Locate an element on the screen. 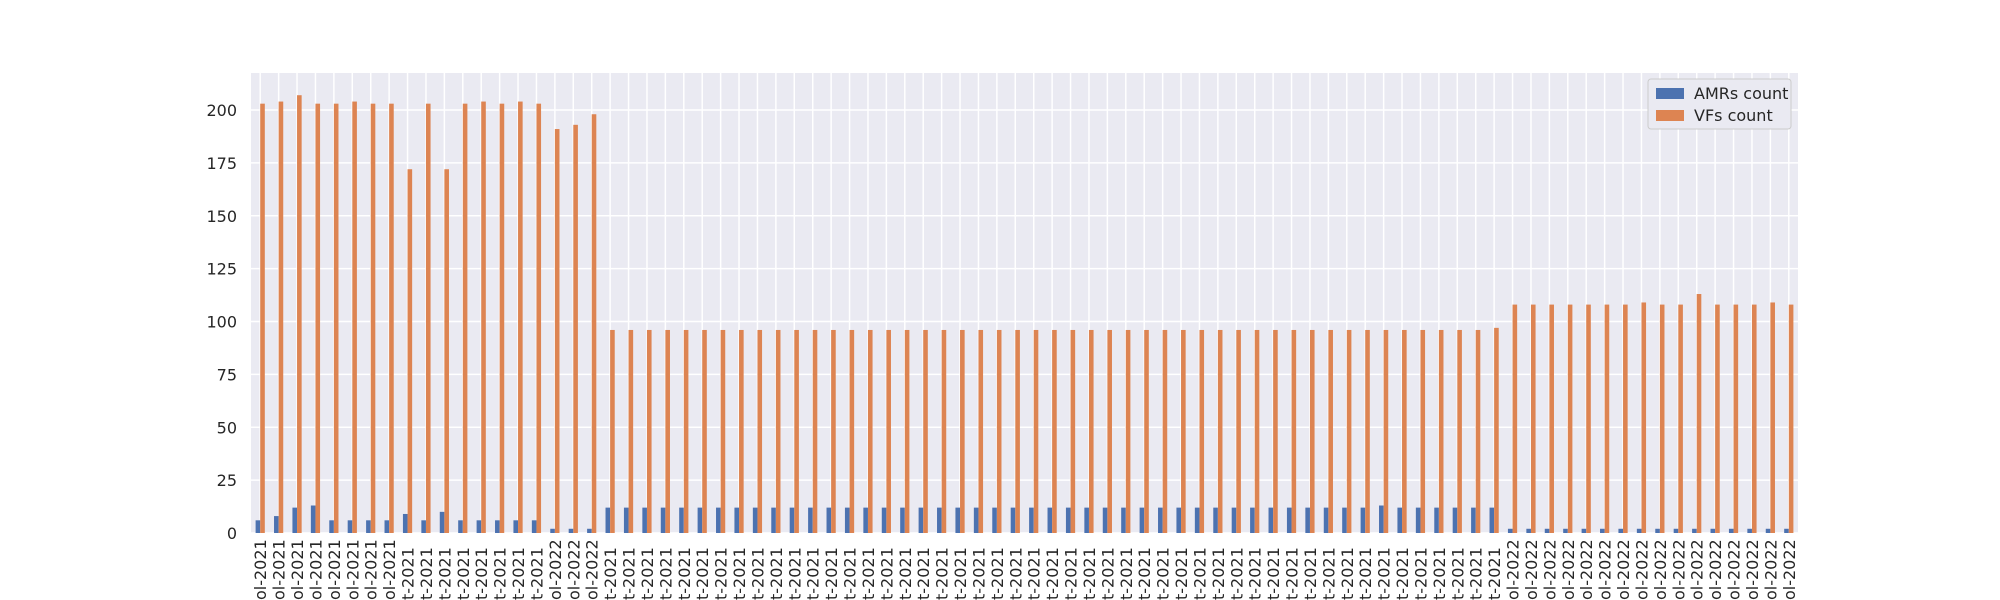 The height and width of the screenshot is (600, 2000). legend-swatch is located at coordinates (1670, 93).